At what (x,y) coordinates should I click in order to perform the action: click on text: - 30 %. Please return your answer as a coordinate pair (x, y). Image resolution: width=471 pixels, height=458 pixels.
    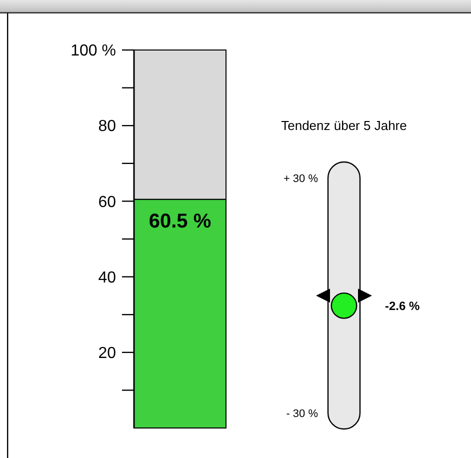
    Looking at the image, I should click on (302, 414).